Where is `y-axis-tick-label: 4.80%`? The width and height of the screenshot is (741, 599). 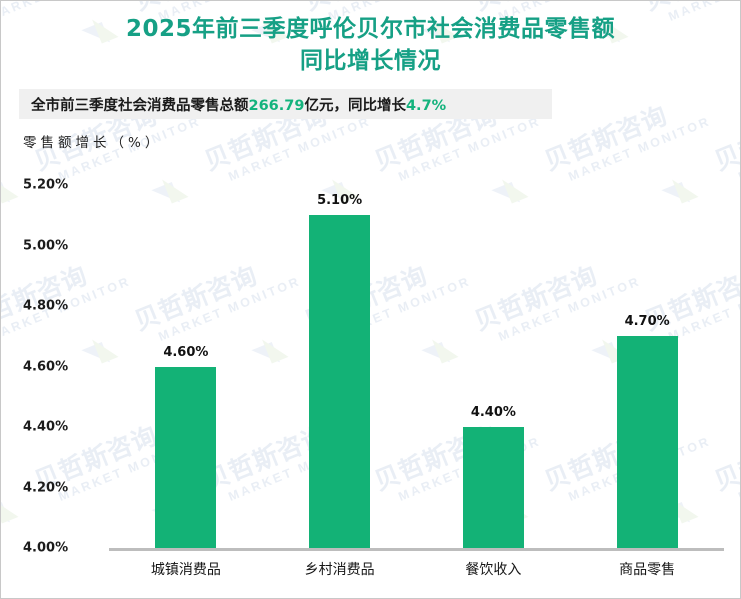 y-axis-tick-label: 4.80% is located at coordinates (46, 306).